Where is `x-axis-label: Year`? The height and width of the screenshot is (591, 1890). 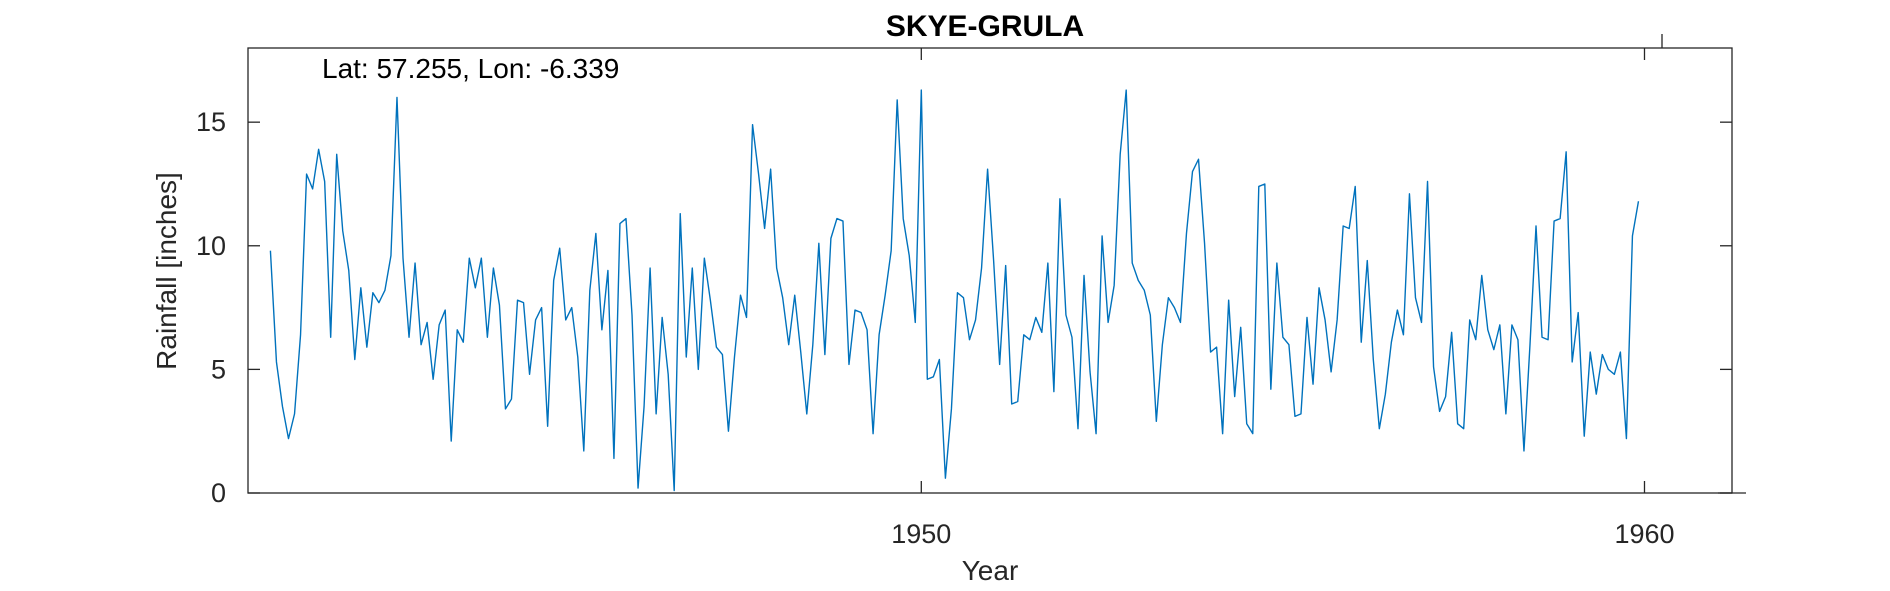 x-axis-label: Year is located at coordinates (990, 570).